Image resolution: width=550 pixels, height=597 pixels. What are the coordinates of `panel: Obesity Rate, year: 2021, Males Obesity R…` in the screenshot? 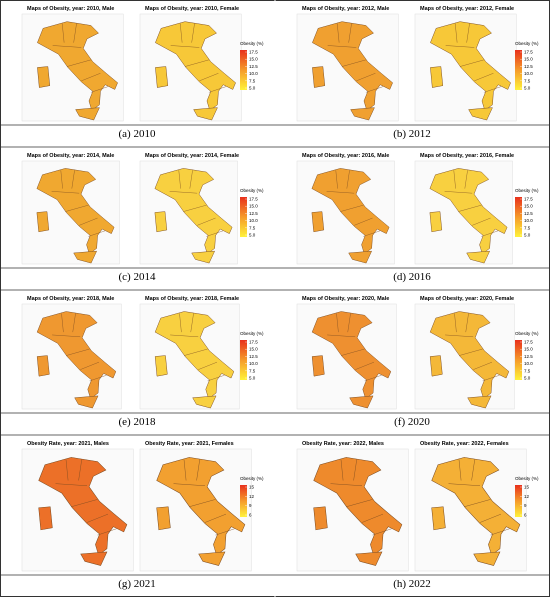 It's located at (142, 515).